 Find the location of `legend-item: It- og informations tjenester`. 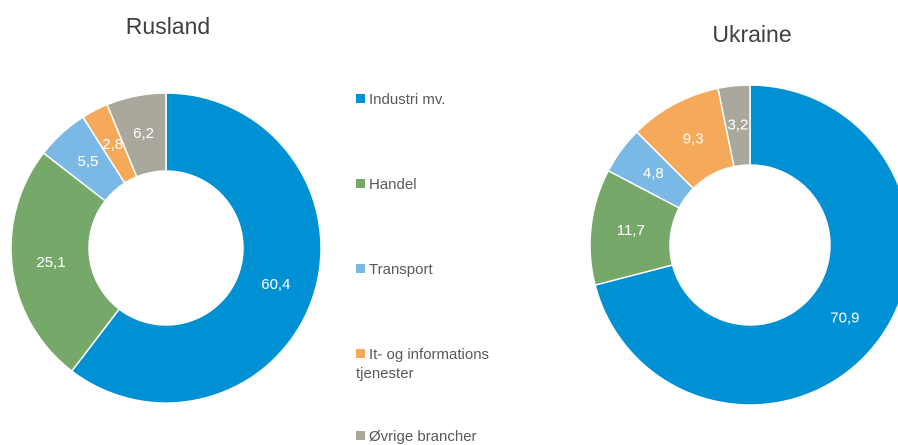

legend-item: It- og informations tjenester is located at coordinates (446, 364).